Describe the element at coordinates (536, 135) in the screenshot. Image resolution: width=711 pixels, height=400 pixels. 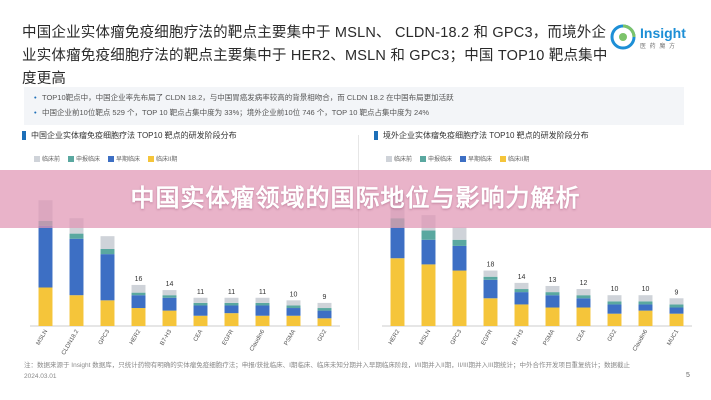
I see `chart-title: 境外企业实体瘤免疫细胞疗法 TOP10 靶点的研发阶段分布` at that location.